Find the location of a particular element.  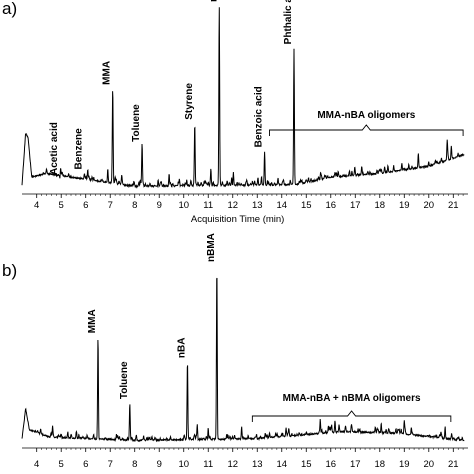

peak-label: Benzoic acid is located at coordinates (259, 116).